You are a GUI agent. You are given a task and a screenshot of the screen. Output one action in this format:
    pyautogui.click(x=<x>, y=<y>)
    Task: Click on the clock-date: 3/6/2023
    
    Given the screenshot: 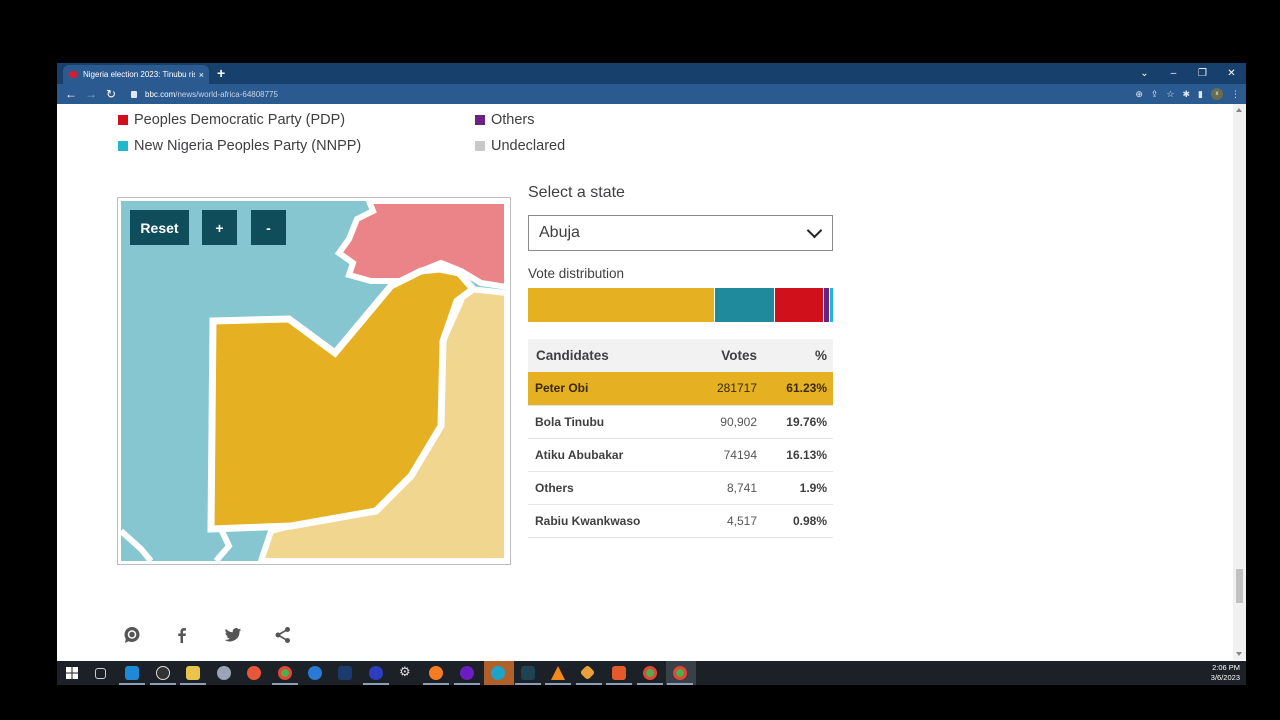 What is the action you would take?
    pyautogui.click(x=1225, y=677)
    